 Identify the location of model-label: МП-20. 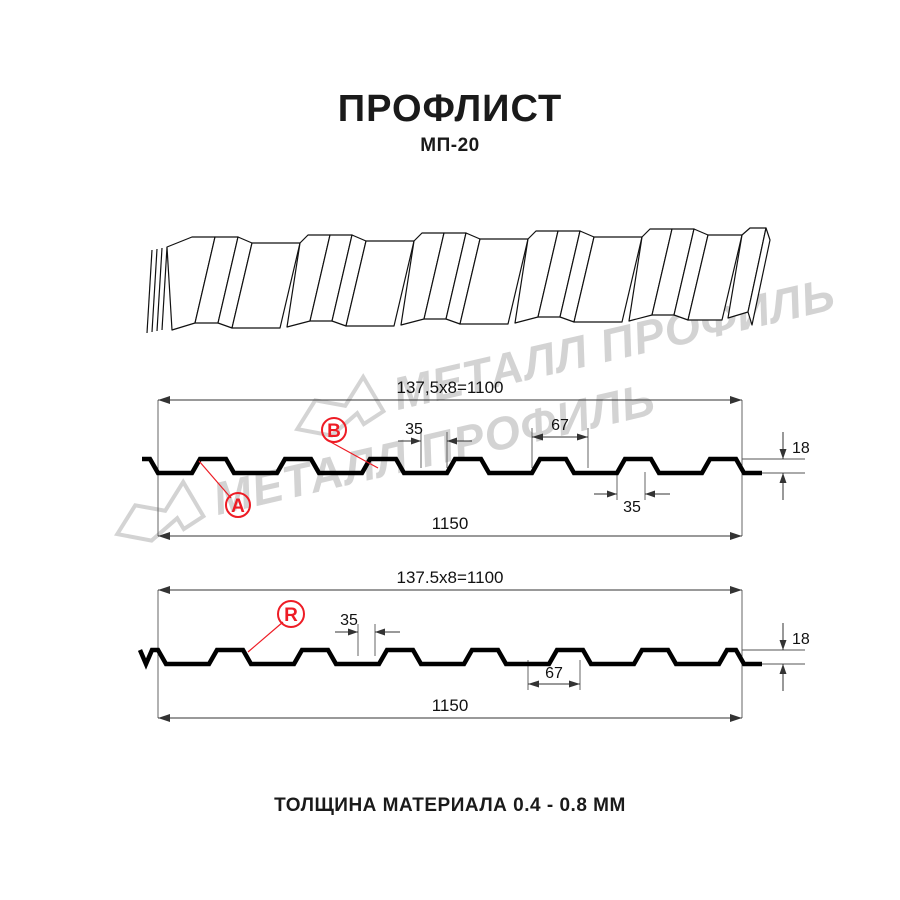
(450, 145).